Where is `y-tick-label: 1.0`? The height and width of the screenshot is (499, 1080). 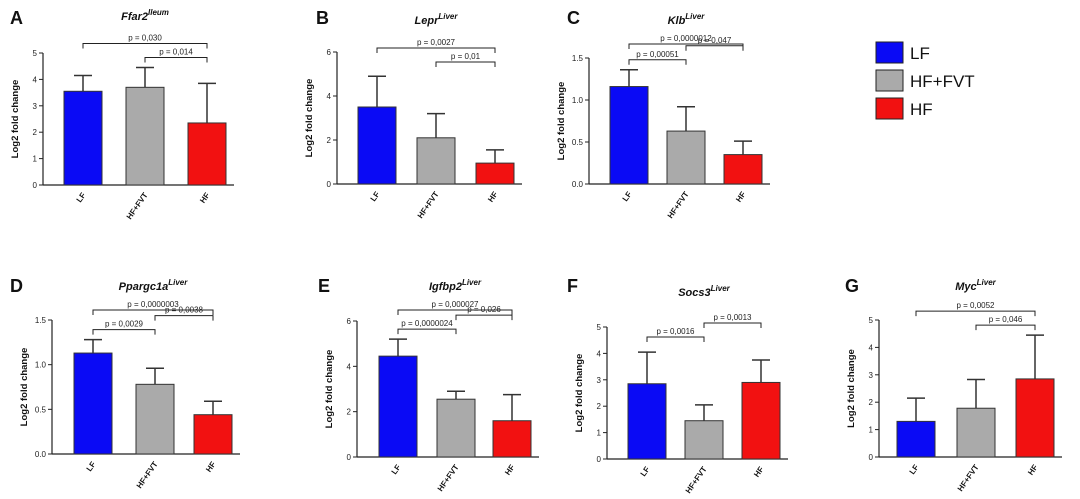 y-tick-label: 1.0 is located at coordinates (41, 365).